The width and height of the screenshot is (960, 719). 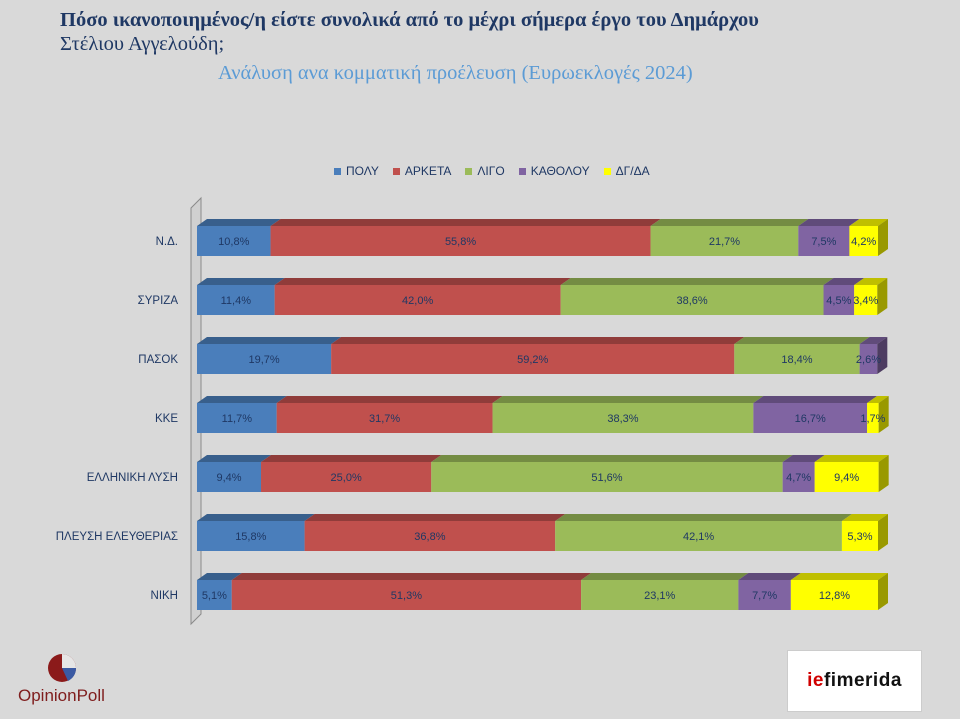 I want to click on data-label: 51,3%, so click(x=406, y=596).